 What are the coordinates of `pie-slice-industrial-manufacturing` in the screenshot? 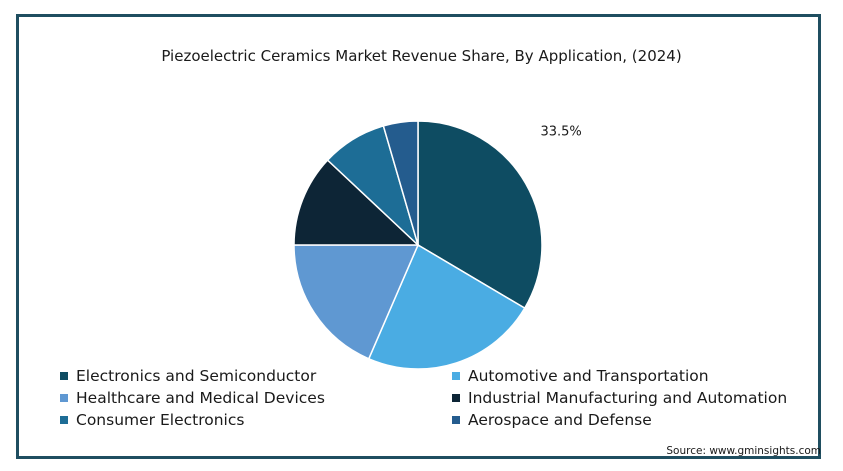 It's located at (356, 202).